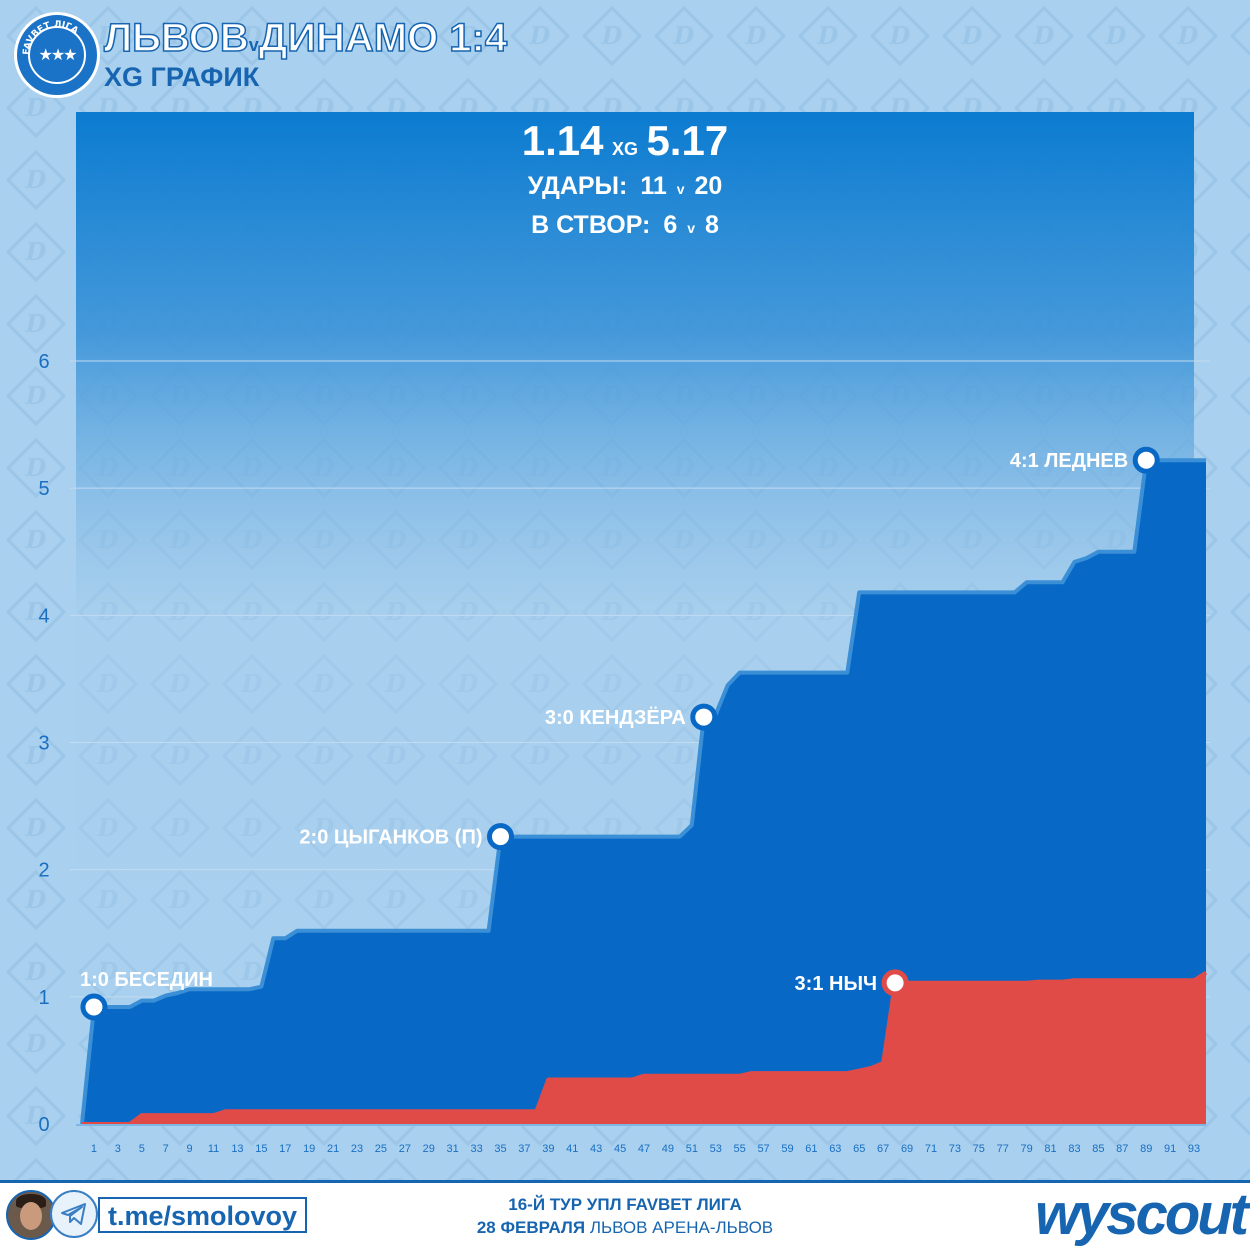 The width and height of the screenshot is (1250, 1250). What do you see at coordinates (653, 186) in the screenshot?
I see `shots-home: 11` at bounding box center [653, 186].